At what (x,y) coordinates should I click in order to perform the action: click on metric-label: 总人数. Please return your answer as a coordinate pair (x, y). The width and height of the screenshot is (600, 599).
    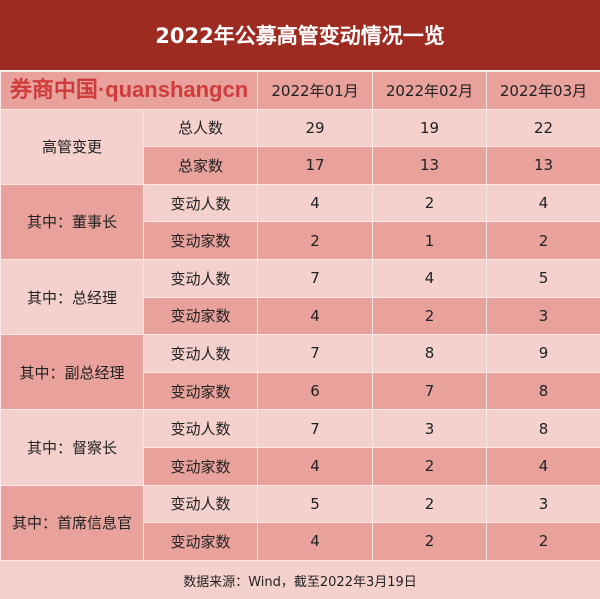
    Looking at the image, I should click on (200, 128).